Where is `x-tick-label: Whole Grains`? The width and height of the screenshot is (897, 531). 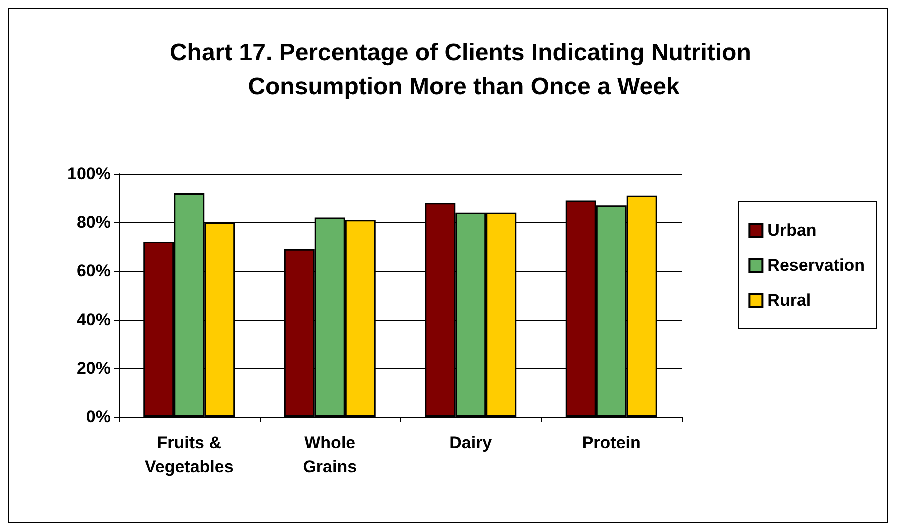
x-tick-label: Whole Grains is located at coordinates (330, 455).